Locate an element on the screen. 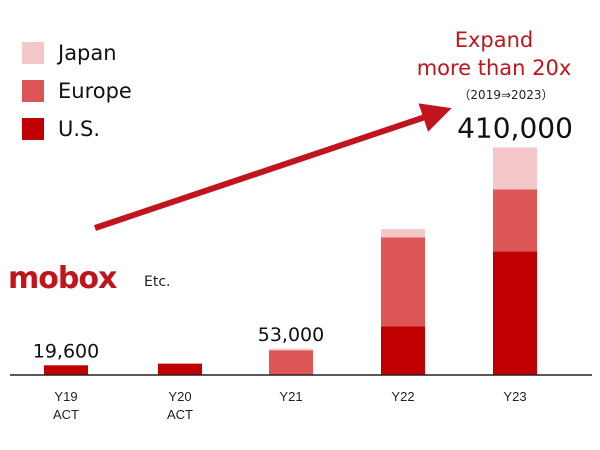 Image resolution: width=600 pixels, height=450 pixels. legend-item-europe: Europe is located at coordinates (77, 91).